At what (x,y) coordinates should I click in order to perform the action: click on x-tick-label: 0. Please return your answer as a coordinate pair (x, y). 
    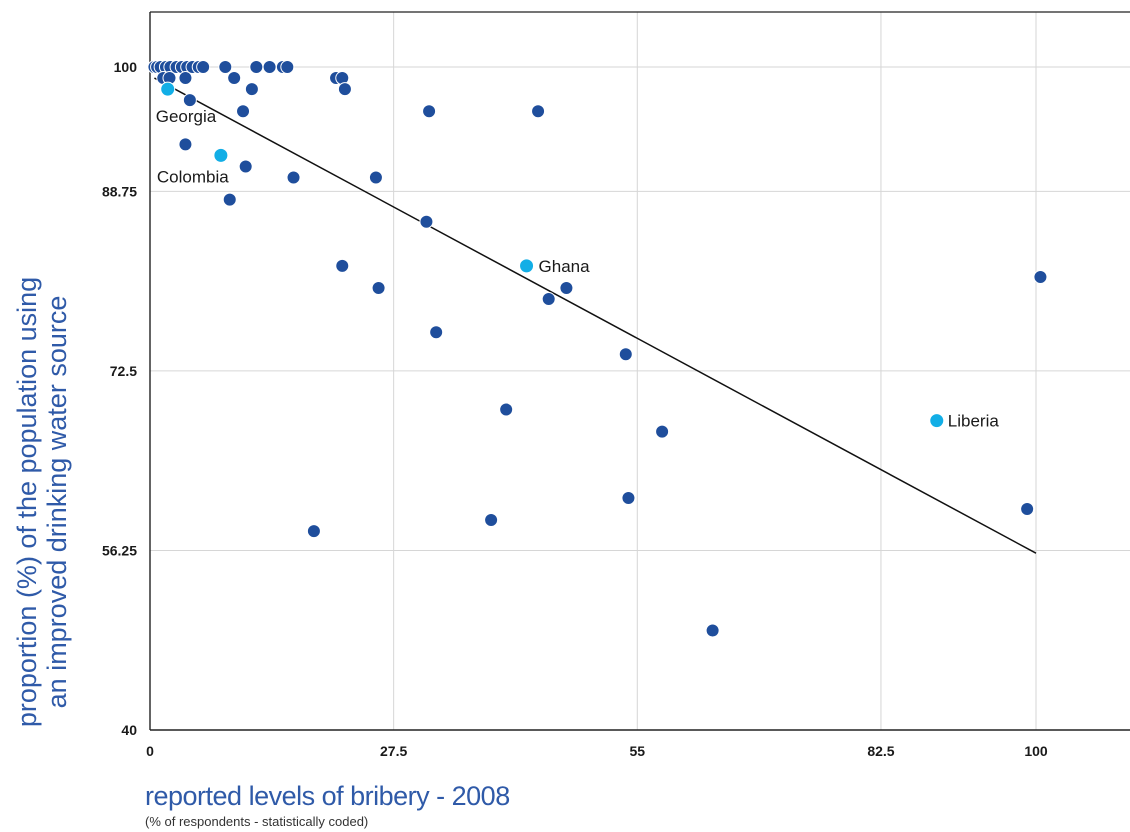
    Looking at the image, I should click on (150, 751).